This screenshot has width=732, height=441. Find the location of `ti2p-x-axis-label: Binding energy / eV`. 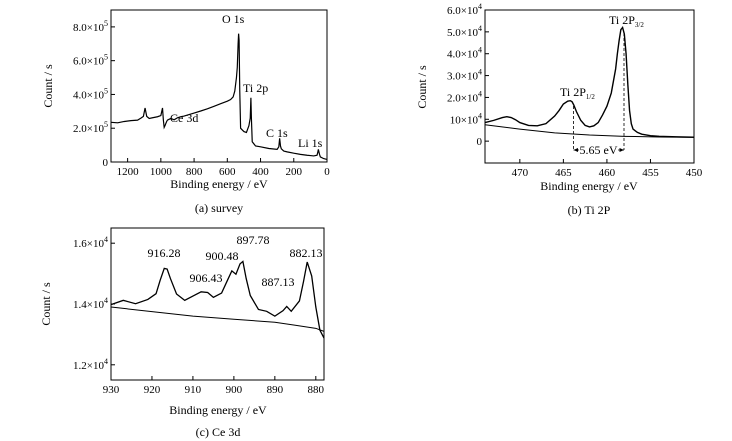

ti2p-x-axis-label: Binding energy / eV is located at coordinates (589, 186).